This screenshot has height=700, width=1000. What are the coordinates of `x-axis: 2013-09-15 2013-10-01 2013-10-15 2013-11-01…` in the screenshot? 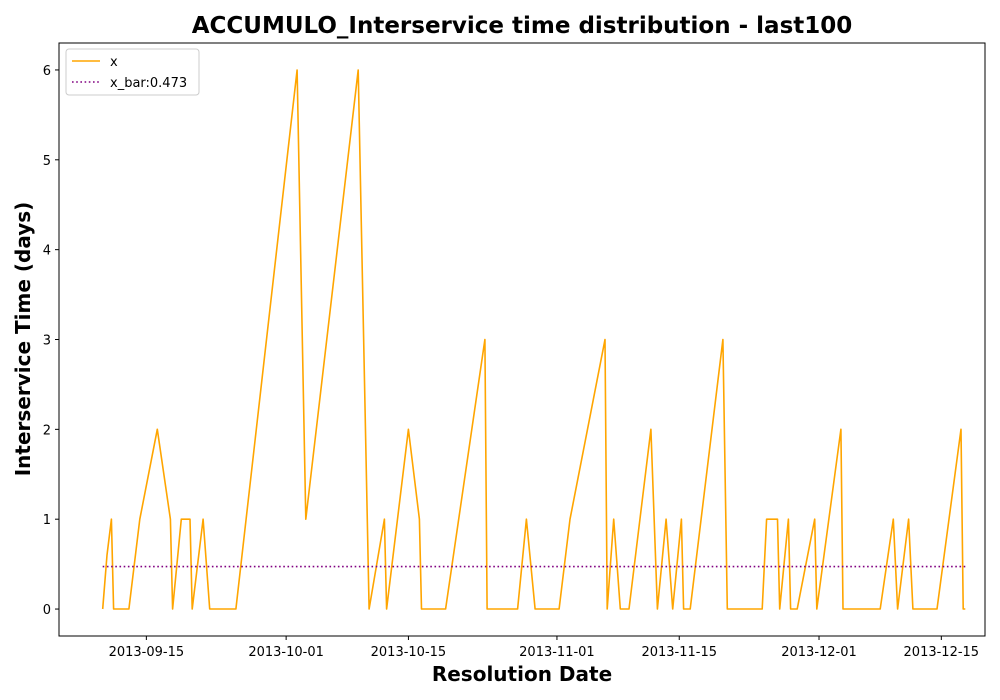 It's located at (544, 648).